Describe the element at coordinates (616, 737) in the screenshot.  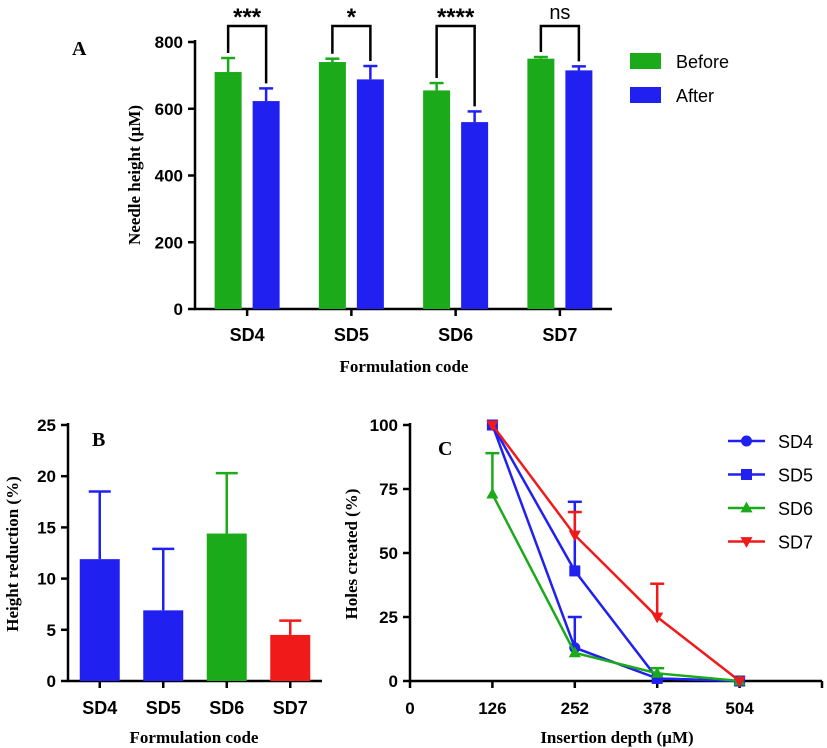
I see `panel-c-x-axis-title: Insertion depth (µM)` at that location.